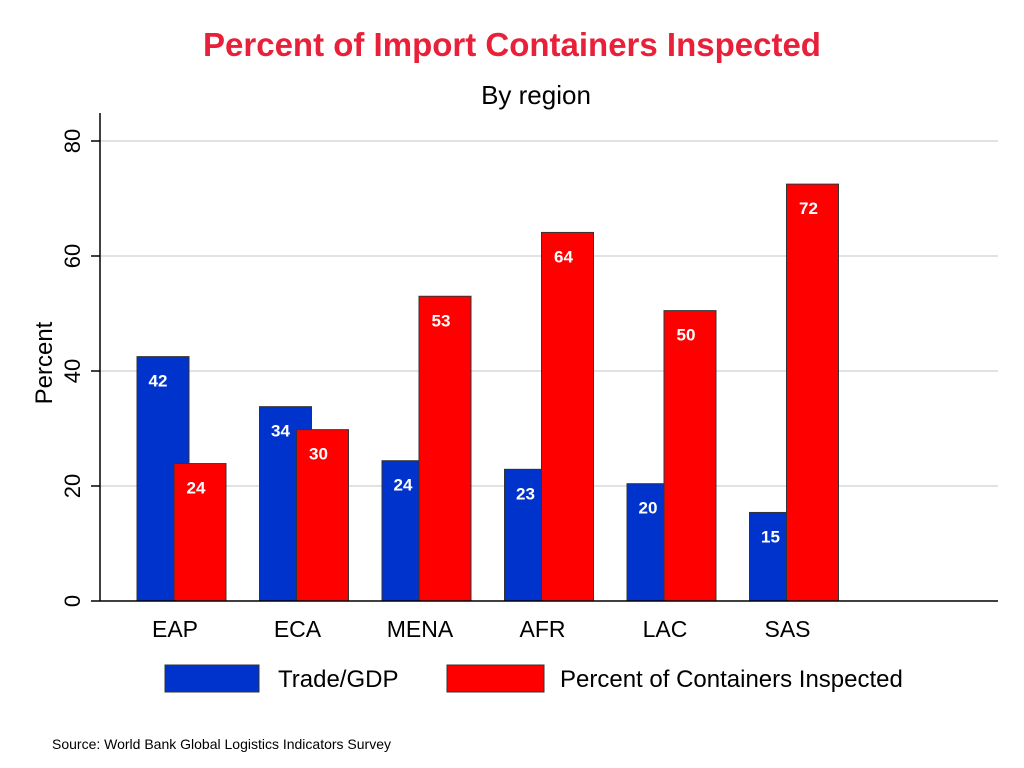  I want to click on x-tick-label: MENA, so click(420, 629).